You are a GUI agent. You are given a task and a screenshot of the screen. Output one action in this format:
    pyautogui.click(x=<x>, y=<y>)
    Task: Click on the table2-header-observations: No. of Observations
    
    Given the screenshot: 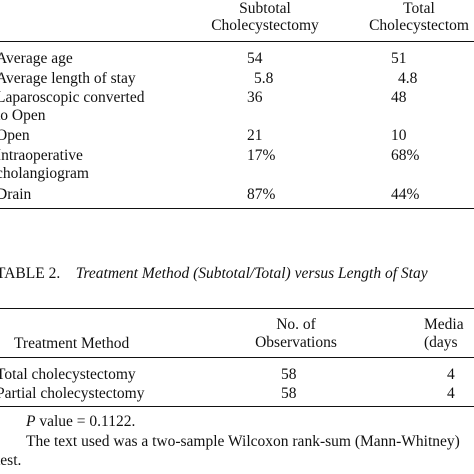 What is the action you would take?
    pyautogui.click(x=296, y=333)
    